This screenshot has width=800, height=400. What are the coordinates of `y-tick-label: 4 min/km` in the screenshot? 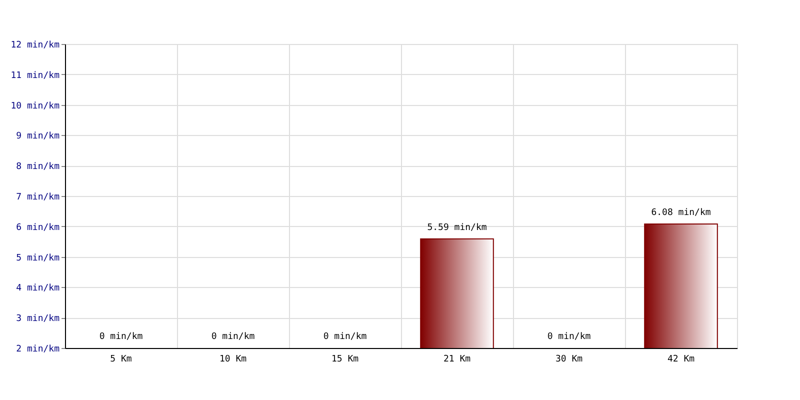 It's located at (38, 289).